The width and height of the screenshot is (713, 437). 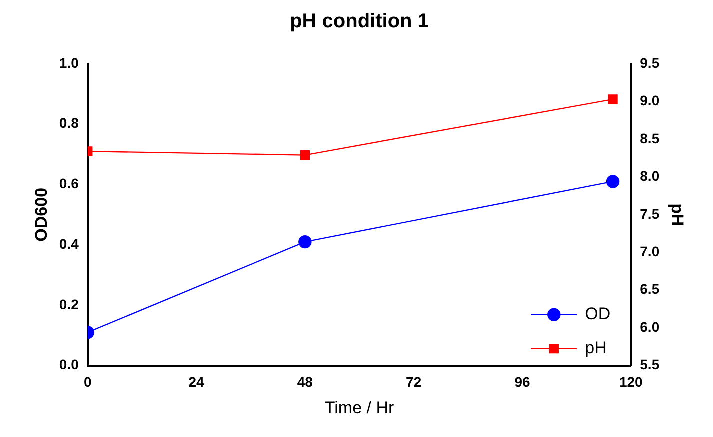 I want to click on x-tick-label: 24, so click(x=196, y=382).